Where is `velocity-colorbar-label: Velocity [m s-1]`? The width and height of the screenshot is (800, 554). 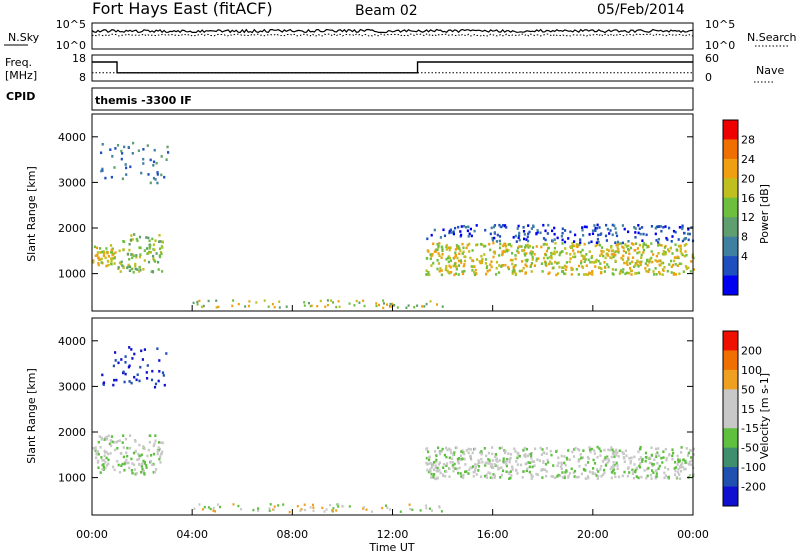
velocity-colorbar-label: Velocity [m s-1] is located at coordinates (764, 416).